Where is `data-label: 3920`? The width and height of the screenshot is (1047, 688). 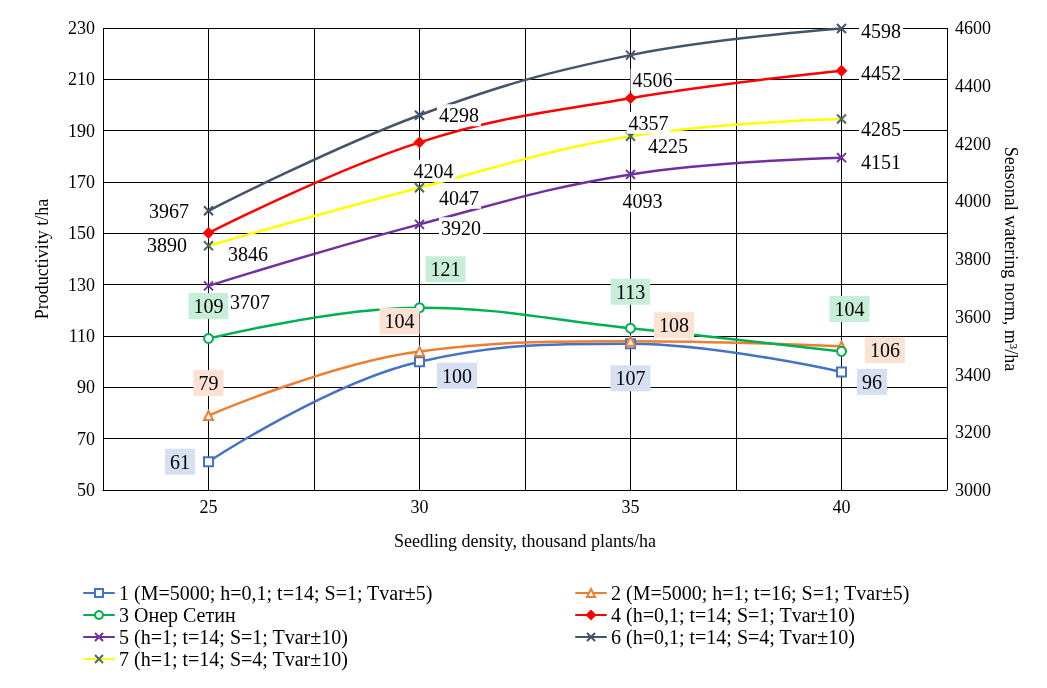 data-label: 3920 is located at coordinates (461, 228).